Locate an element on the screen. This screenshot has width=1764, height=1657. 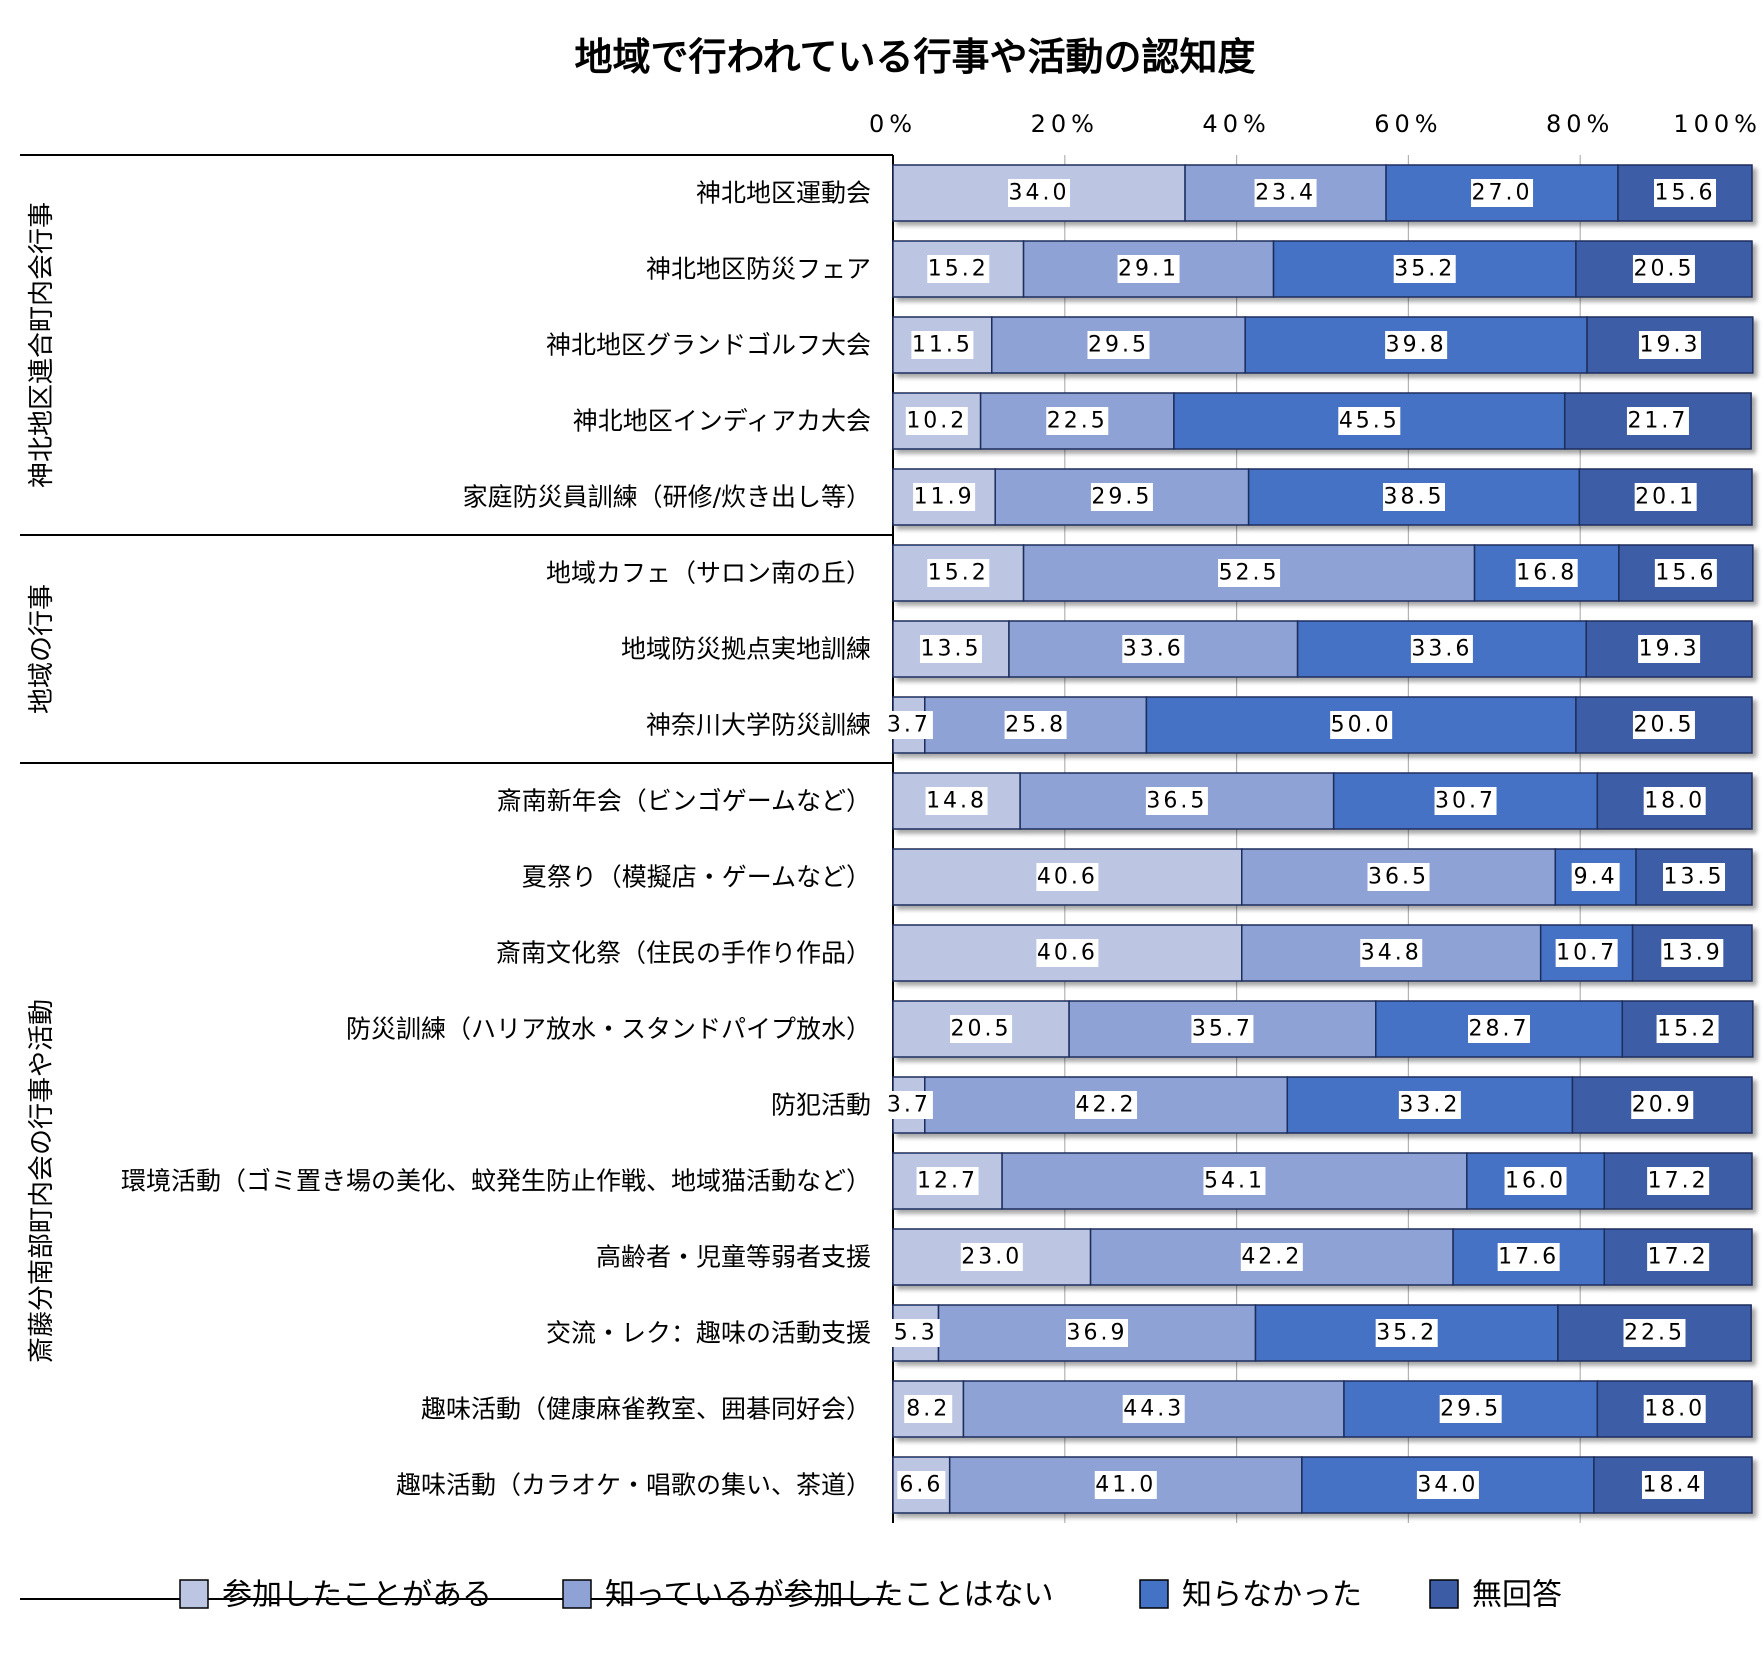
data-label: 33.2 is located at coordinates (1429, 1105).